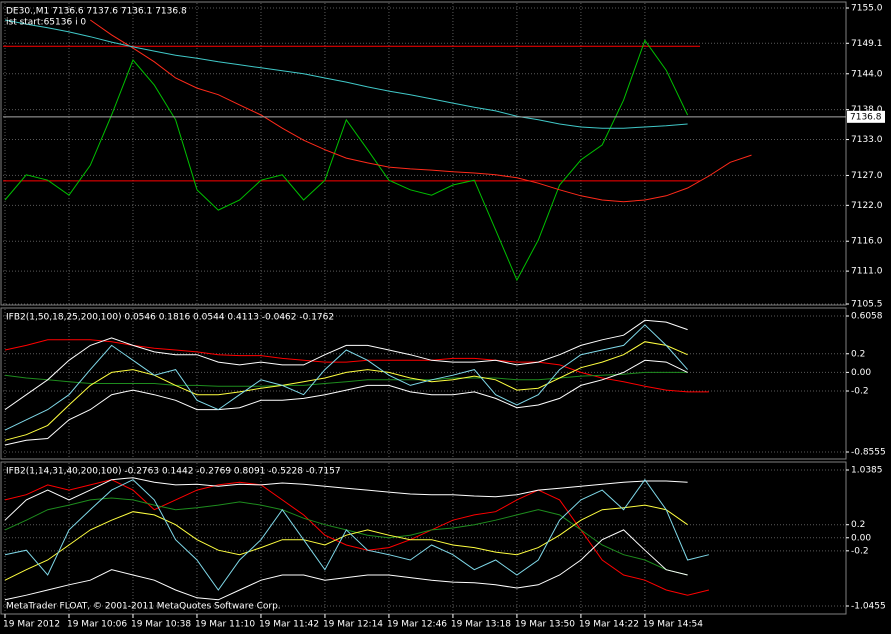 Image resolution: width=891 pixels, height=634 pixels. Describe the element at coordinates (867, 471) in the screenshot. I see `y-tick-label: 1.0385` at that location.